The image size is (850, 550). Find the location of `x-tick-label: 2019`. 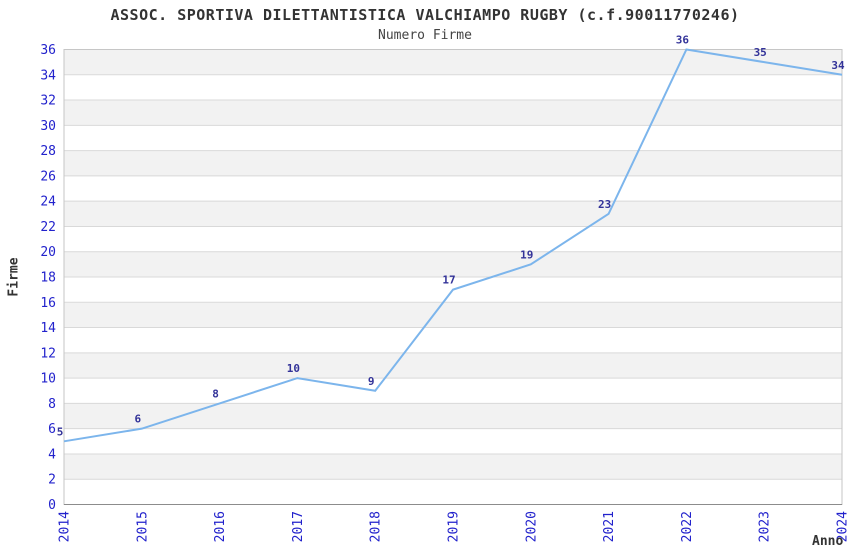

x-tick-label: 2019 is located at coordinates (454, 526).